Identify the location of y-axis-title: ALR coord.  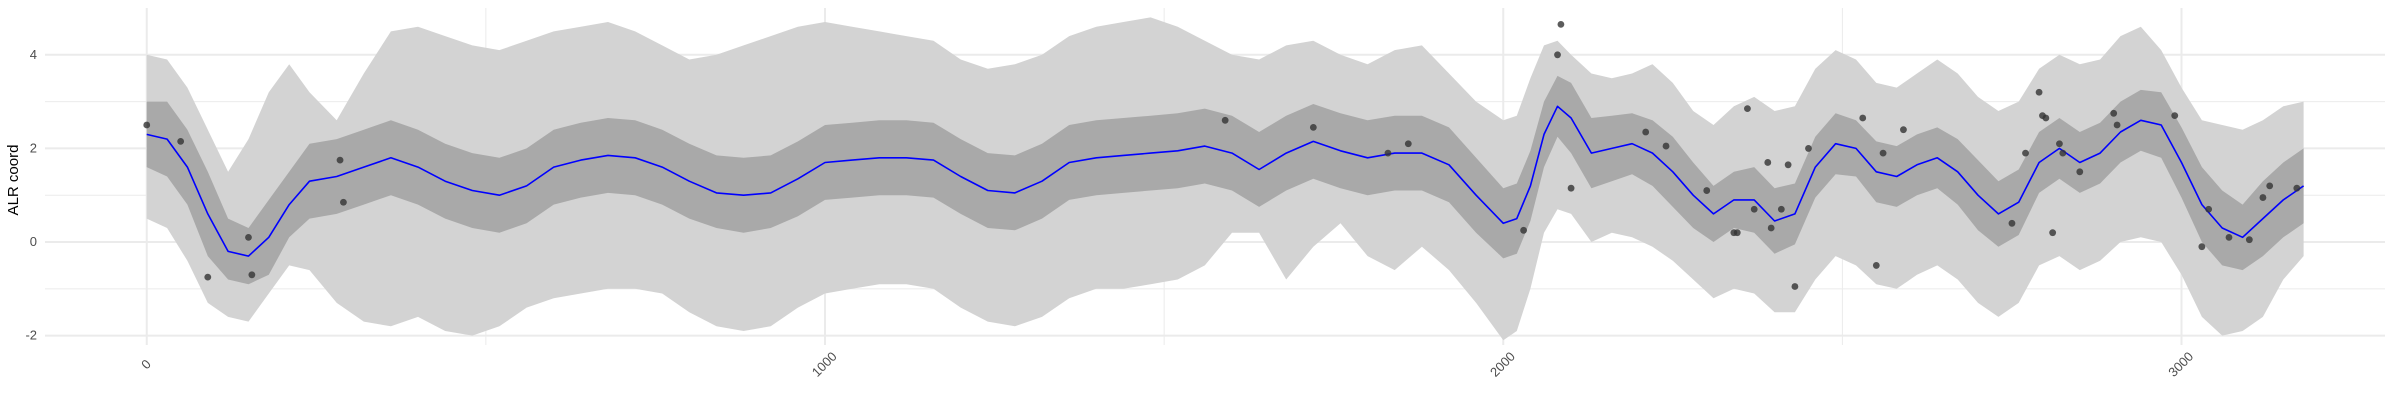
(13, 180).